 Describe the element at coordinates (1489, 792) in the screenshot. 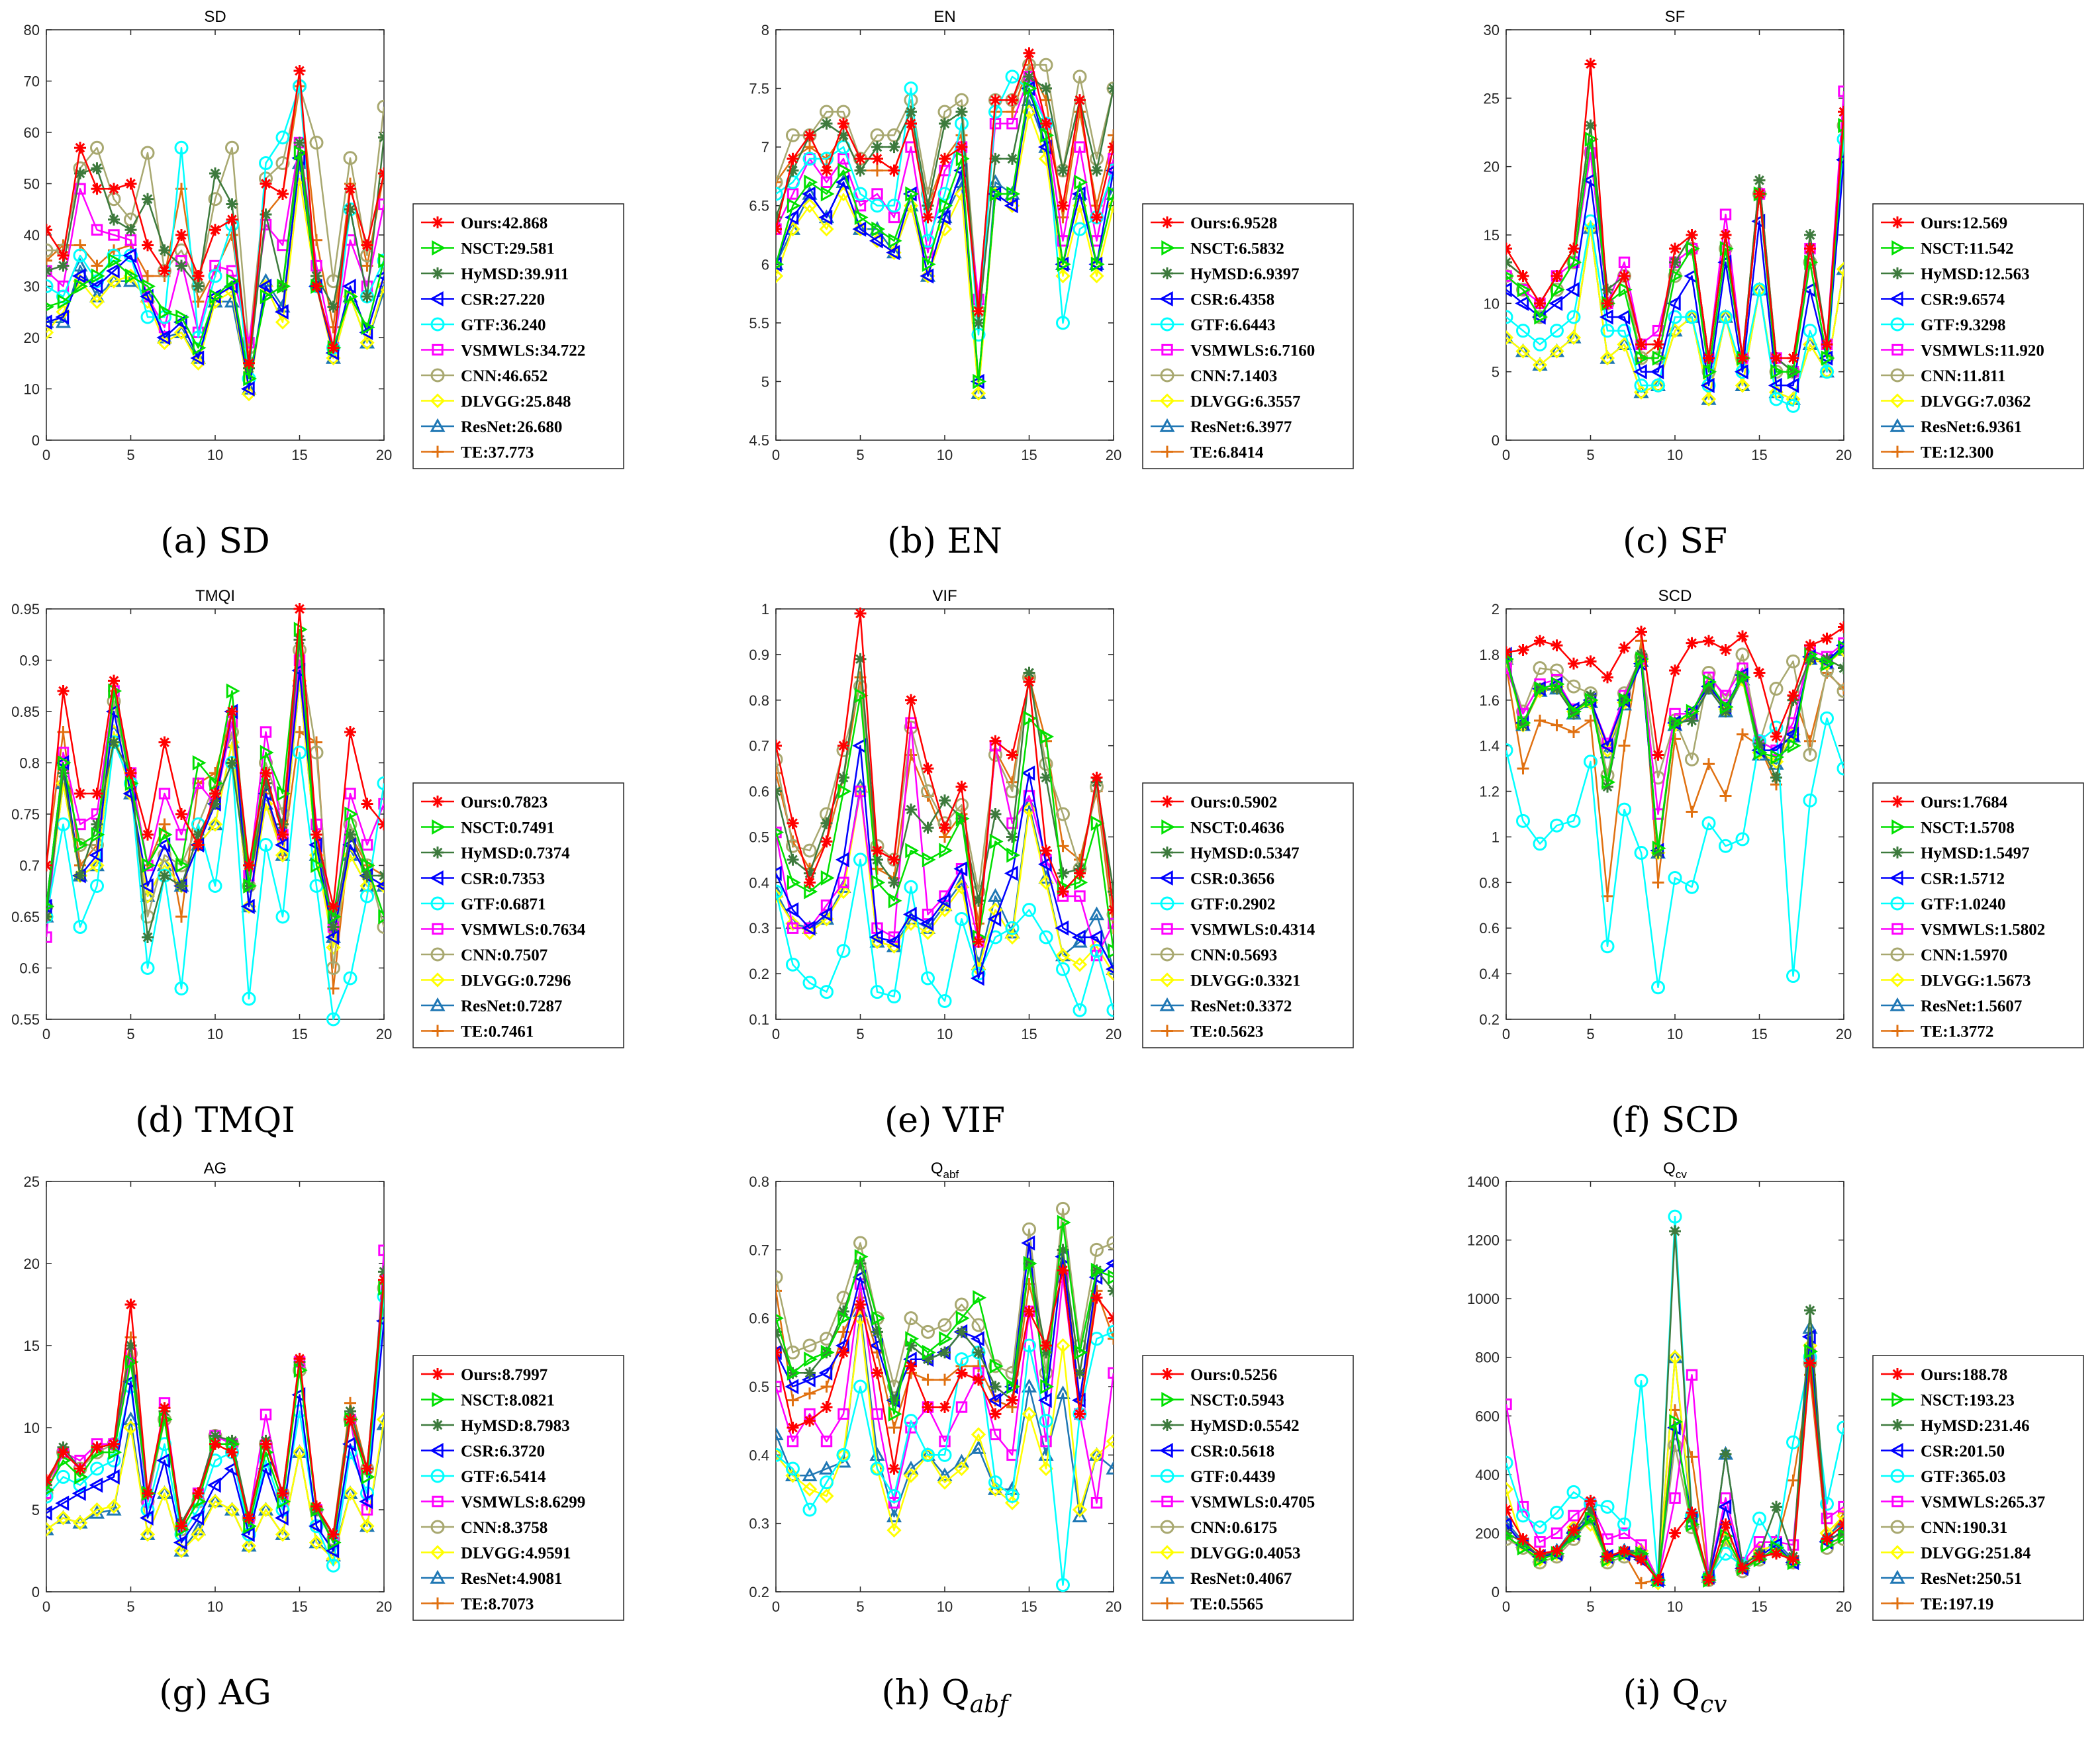

I see `y-tick-label: 1.2` at that location.